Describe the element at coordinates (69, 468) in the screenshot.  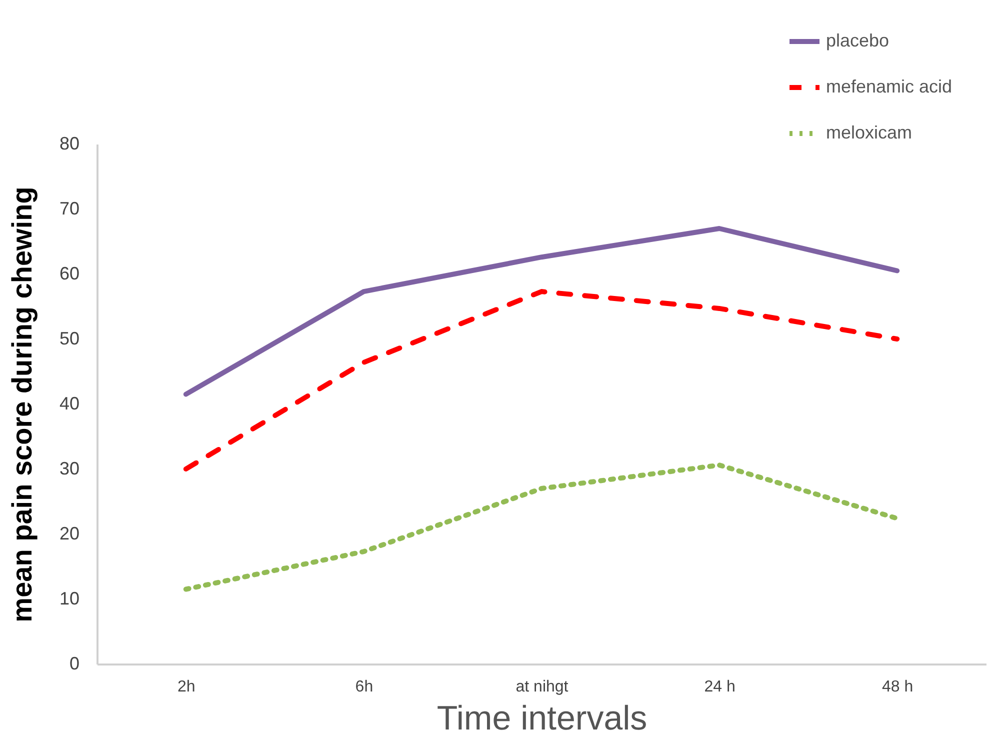
I see `y-tick-label: 30` at that location.